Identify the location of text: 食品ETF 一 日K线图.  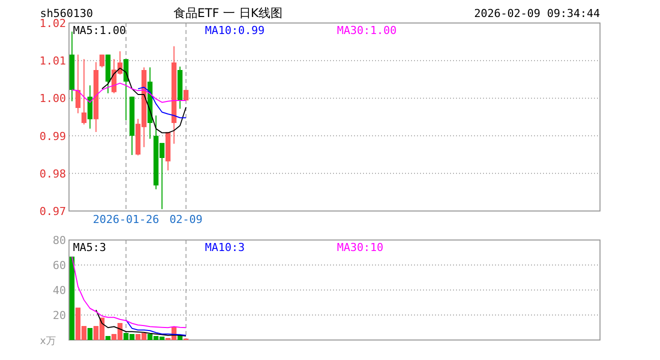
(228, 13).